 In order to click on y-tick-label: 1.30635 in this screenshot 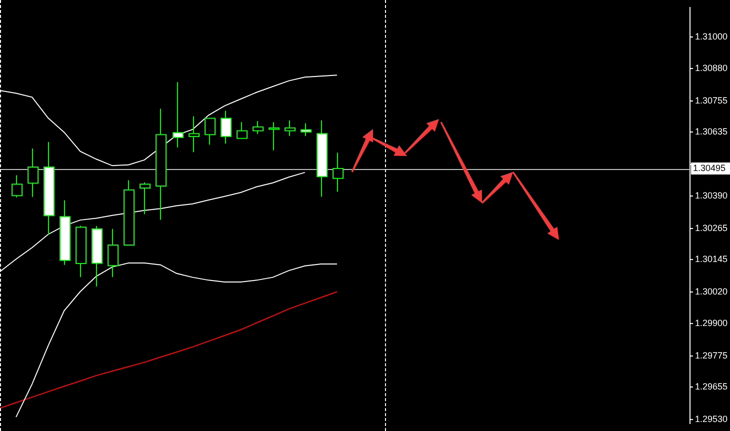, I will do `click(711, 131)`.